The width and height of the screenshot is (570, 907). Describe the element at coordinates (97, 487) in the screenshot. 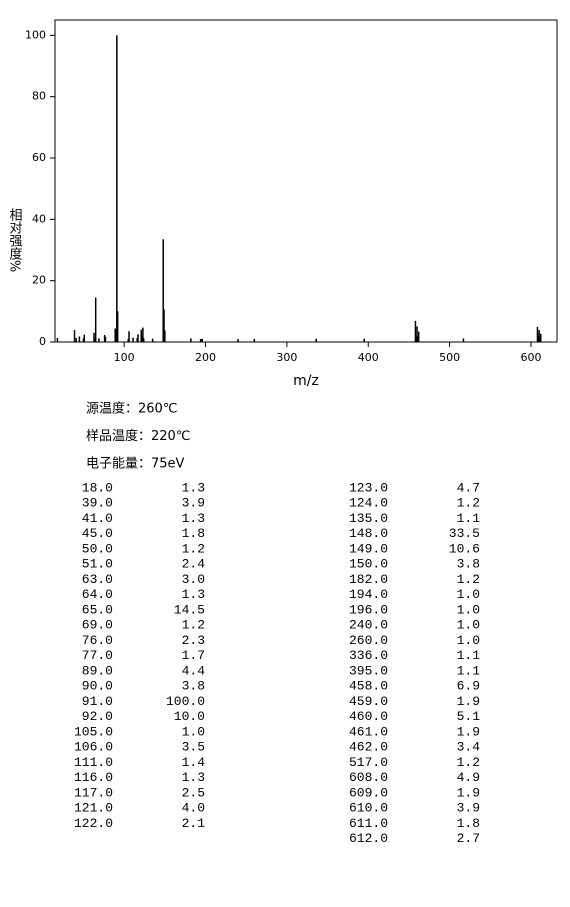

I see `mz-cell: 18.0` at that location.